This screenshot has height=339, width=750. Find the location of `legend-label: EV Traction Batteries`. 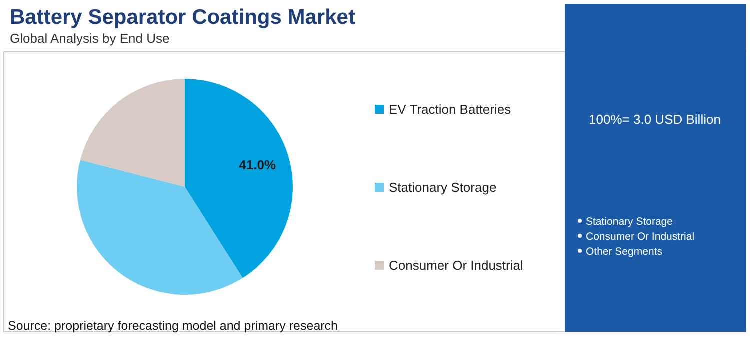

legend-label: EV Traction Batteries is located at coordinates (450, 109).